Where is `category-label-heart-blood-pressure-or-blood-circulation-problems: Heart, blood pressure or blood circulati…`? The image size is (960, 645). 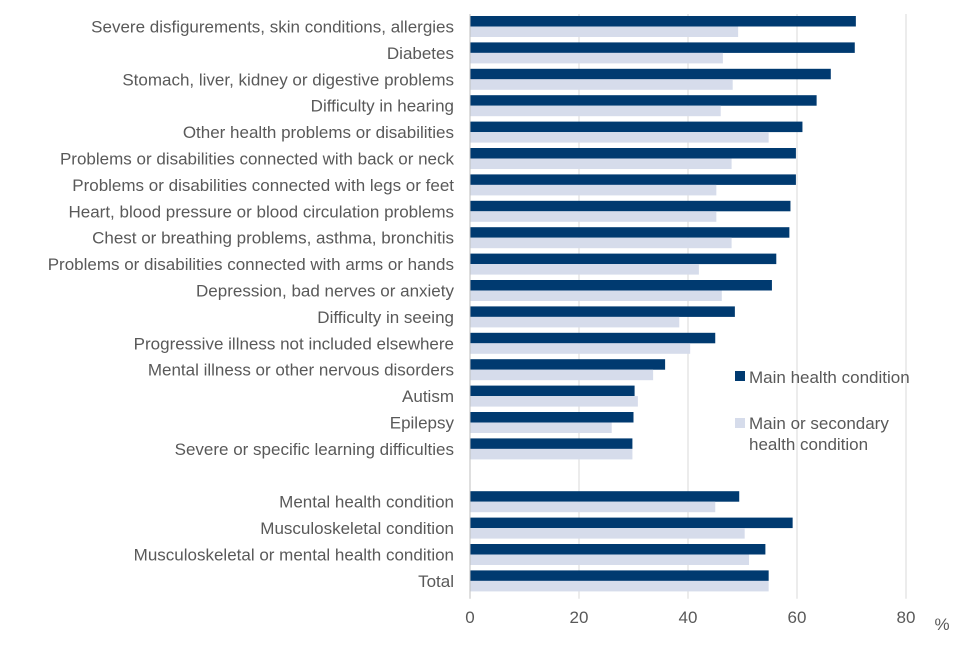 category-label-heart-blood-pressure-or-blood-circulation-problems: Heart, blood pressure or blood circulati… is located at coordinates (261, 211).